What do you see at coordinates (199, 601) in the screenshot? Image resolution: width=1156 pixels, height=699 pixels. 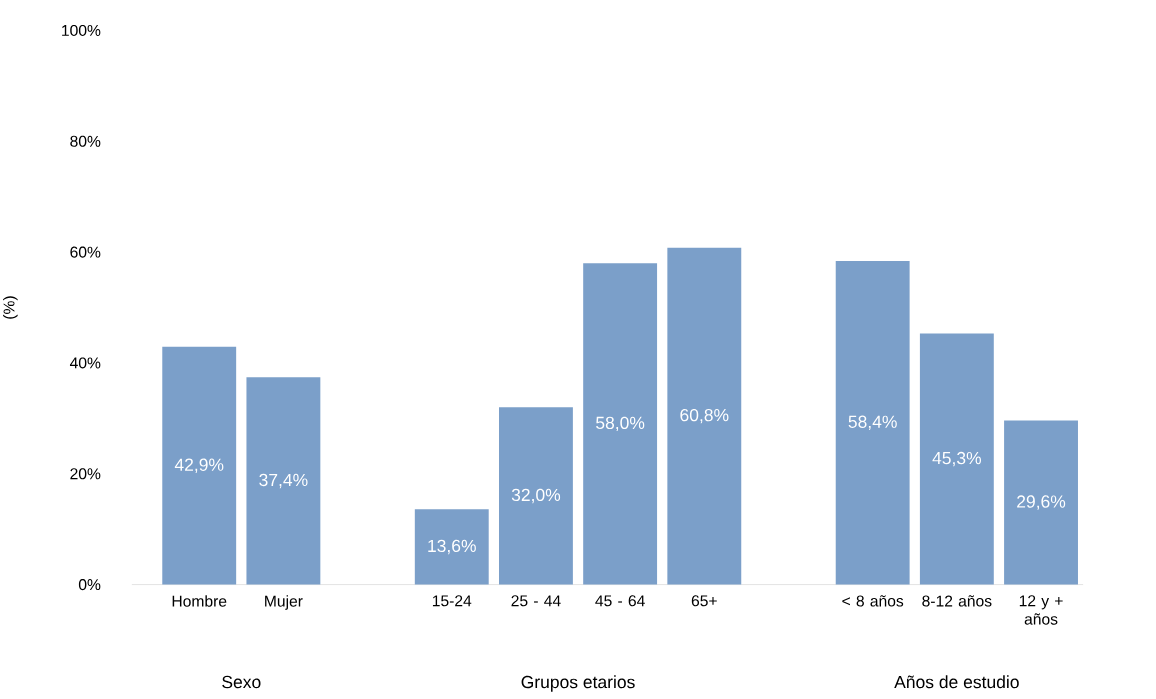 I see `x-tick-label: Hombre` at bounding box center [199, 601].